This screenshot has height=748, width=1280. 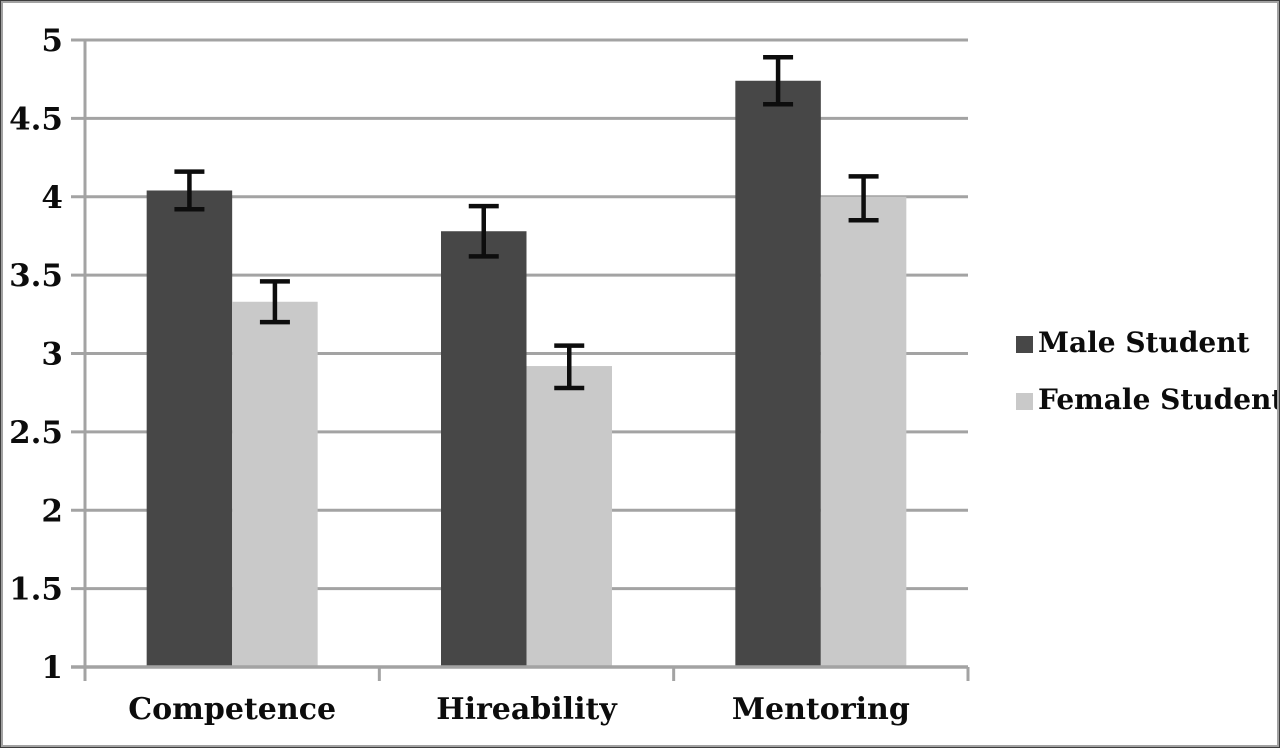 What do you see at coordinates (52, 41) in the screenshot?
I see `y-tick-label: 5` at bounding box center [52, 41].